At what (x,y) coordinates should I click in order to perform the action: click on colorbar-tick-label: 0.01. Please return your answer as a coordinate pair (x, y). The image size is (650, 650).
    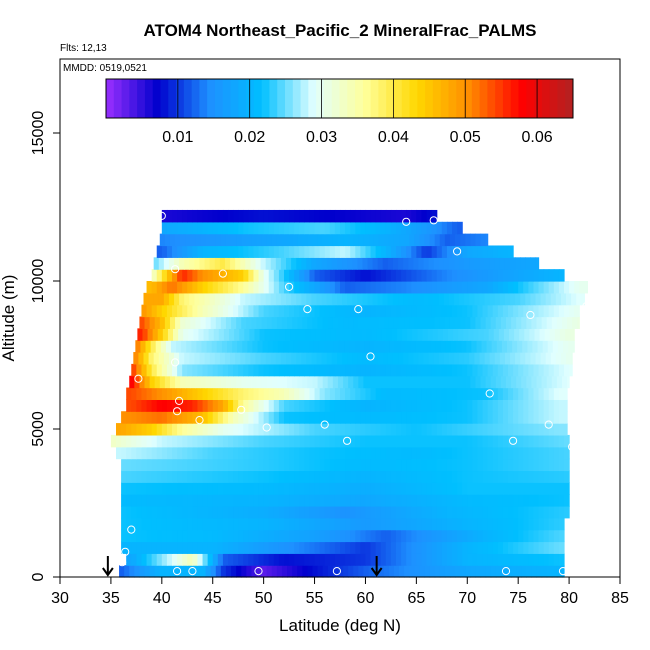
    Looking at the image, I should click on (177, 137).